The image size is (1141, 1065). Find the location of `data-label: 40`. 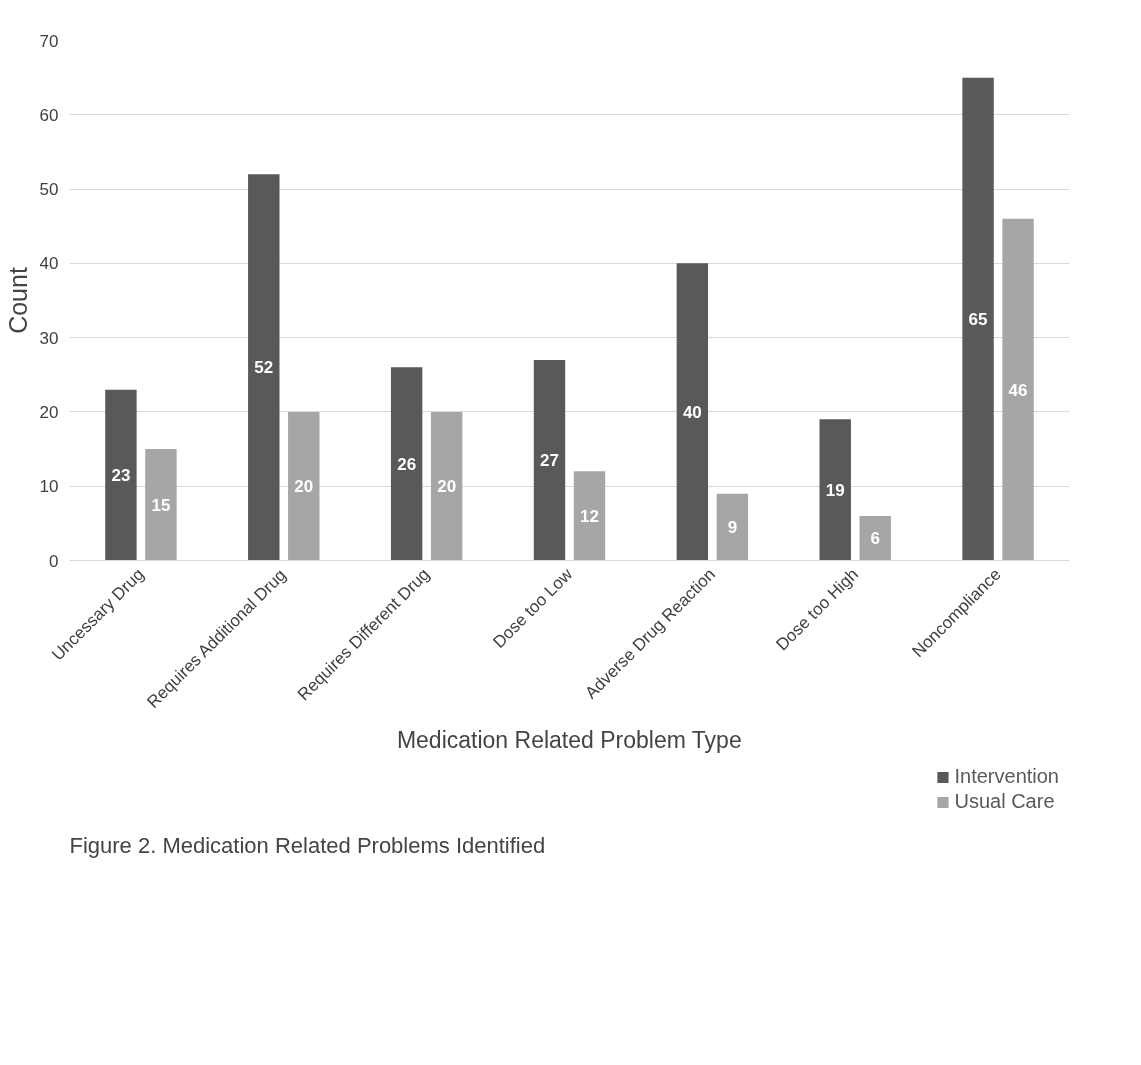

data-label: 40 is located at coordinates (692, 412).